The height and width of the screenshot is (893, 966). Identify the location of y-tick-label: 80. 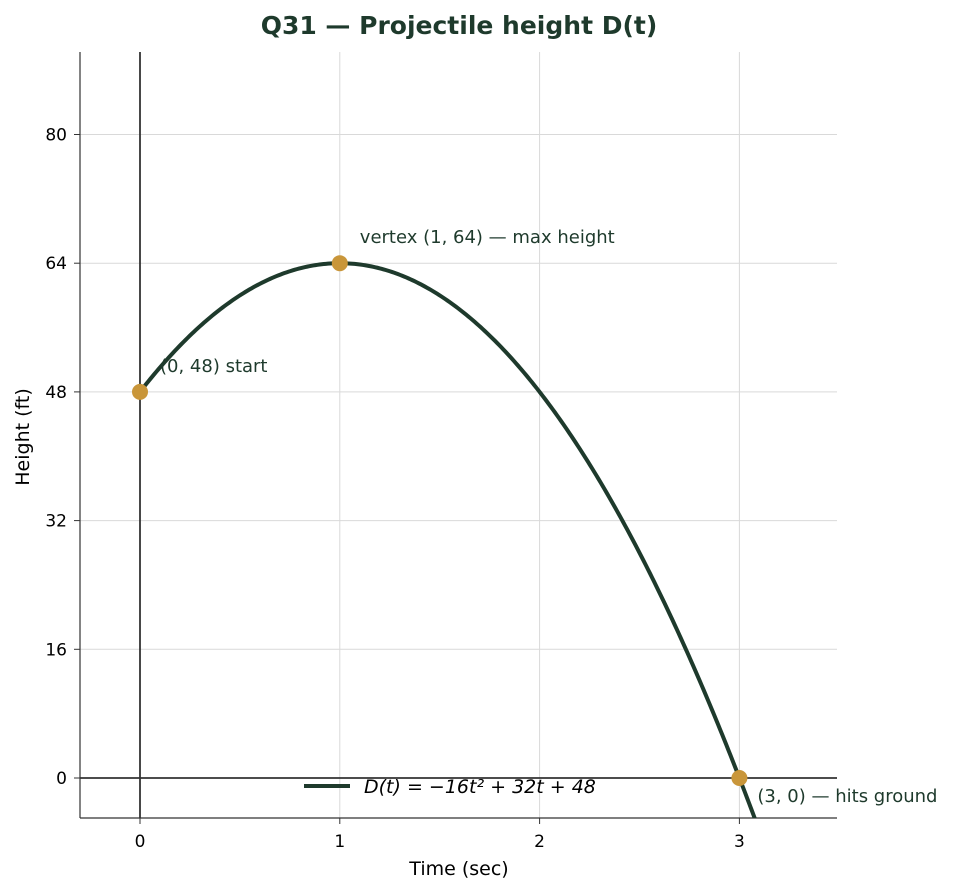
(56, 136).